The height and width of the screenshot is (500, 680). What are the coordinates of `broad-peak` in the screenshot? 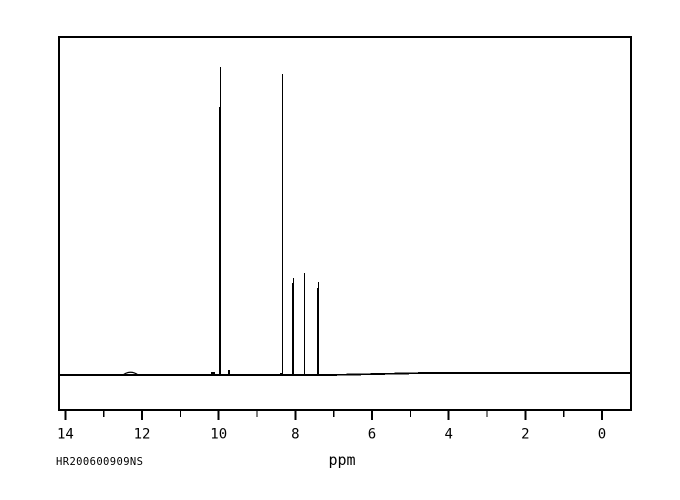 It's located at (130, 373).